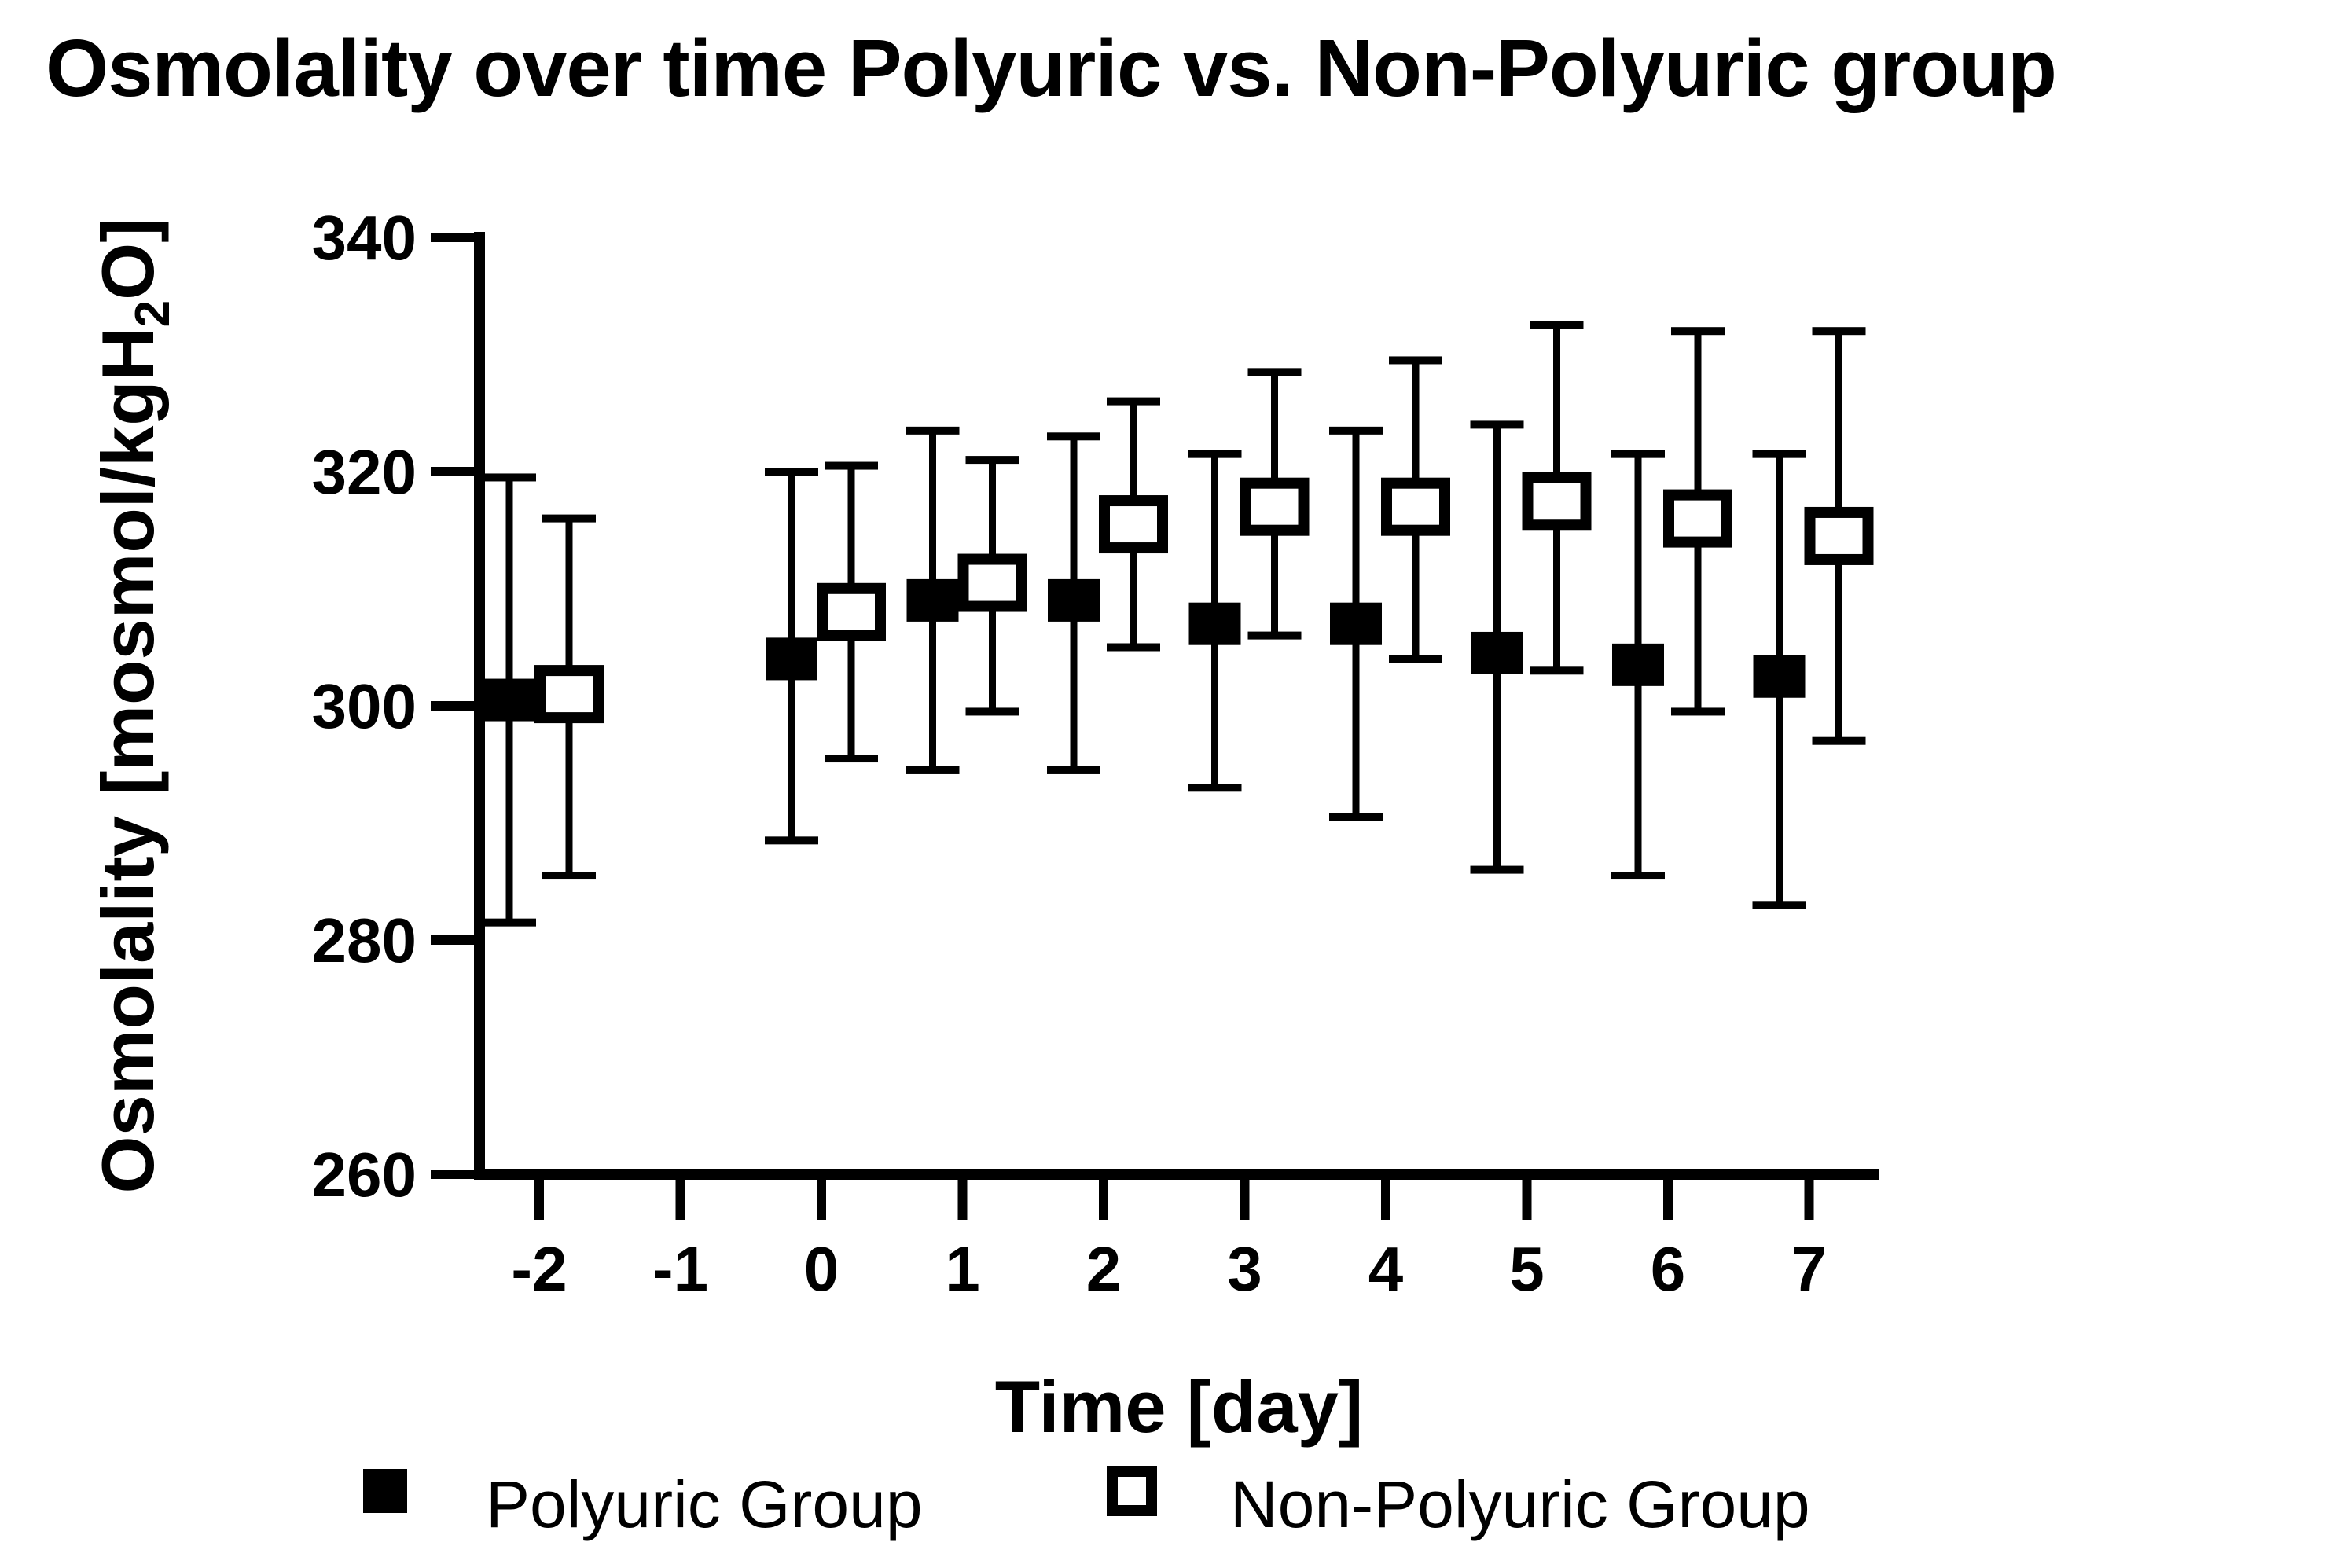  I want to click on y-tick-label: 340, so click(364, 238).